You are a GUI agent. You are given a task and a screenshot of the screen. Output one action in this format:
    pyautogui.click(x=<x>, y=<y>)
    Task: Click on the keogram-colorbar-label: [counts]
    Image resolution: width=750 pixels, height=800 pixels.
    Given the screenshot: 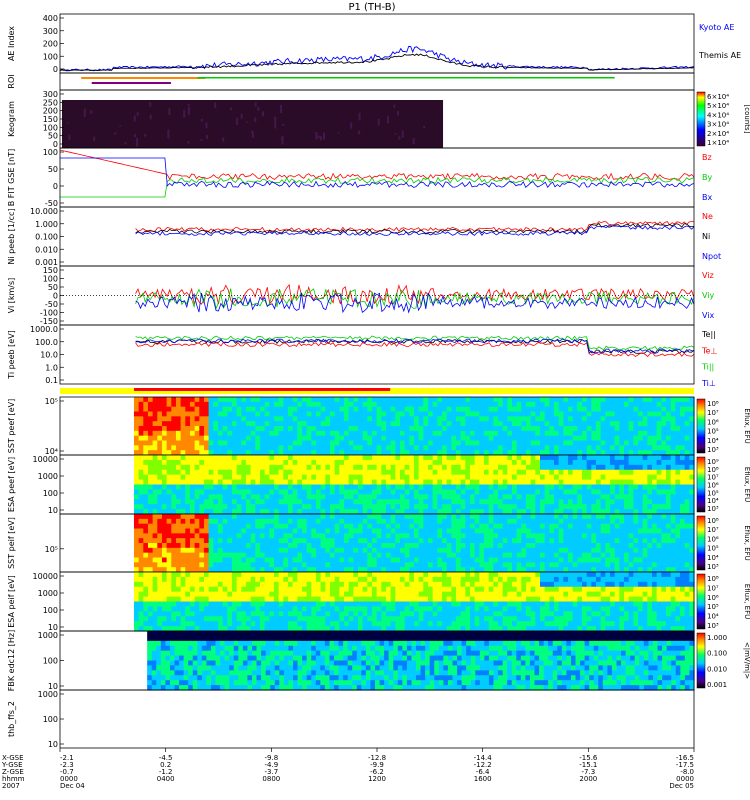 What is the action you would take?
    pyautogui.click(x=746, y=119)
    